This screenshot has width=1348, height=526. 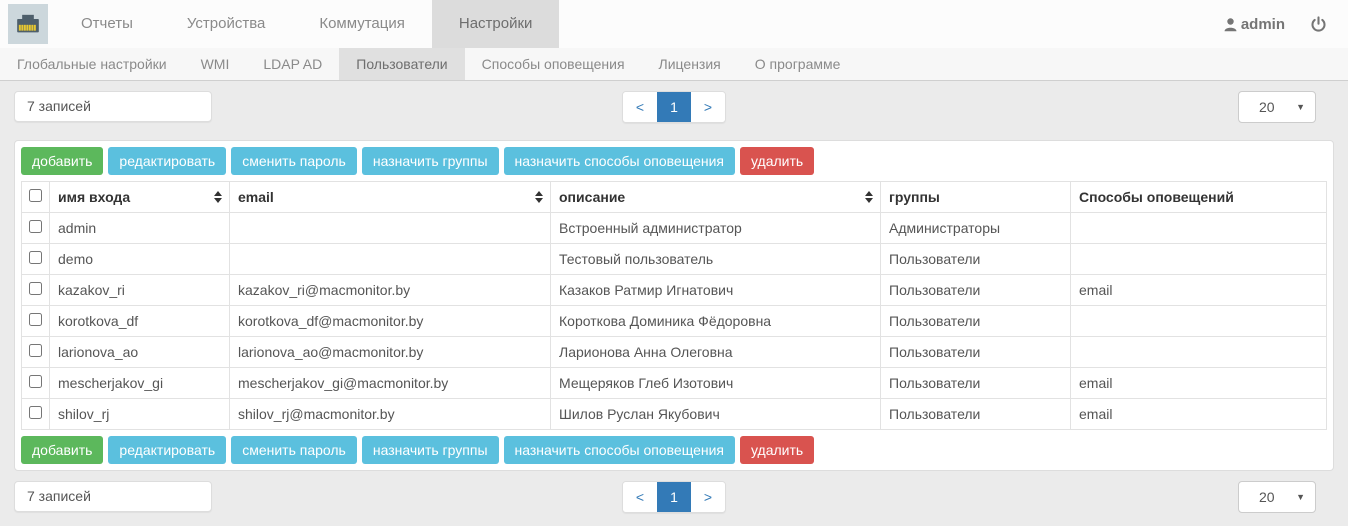 I want to click on cell-description: Встроенный администратор, so click(x=715, y=228).